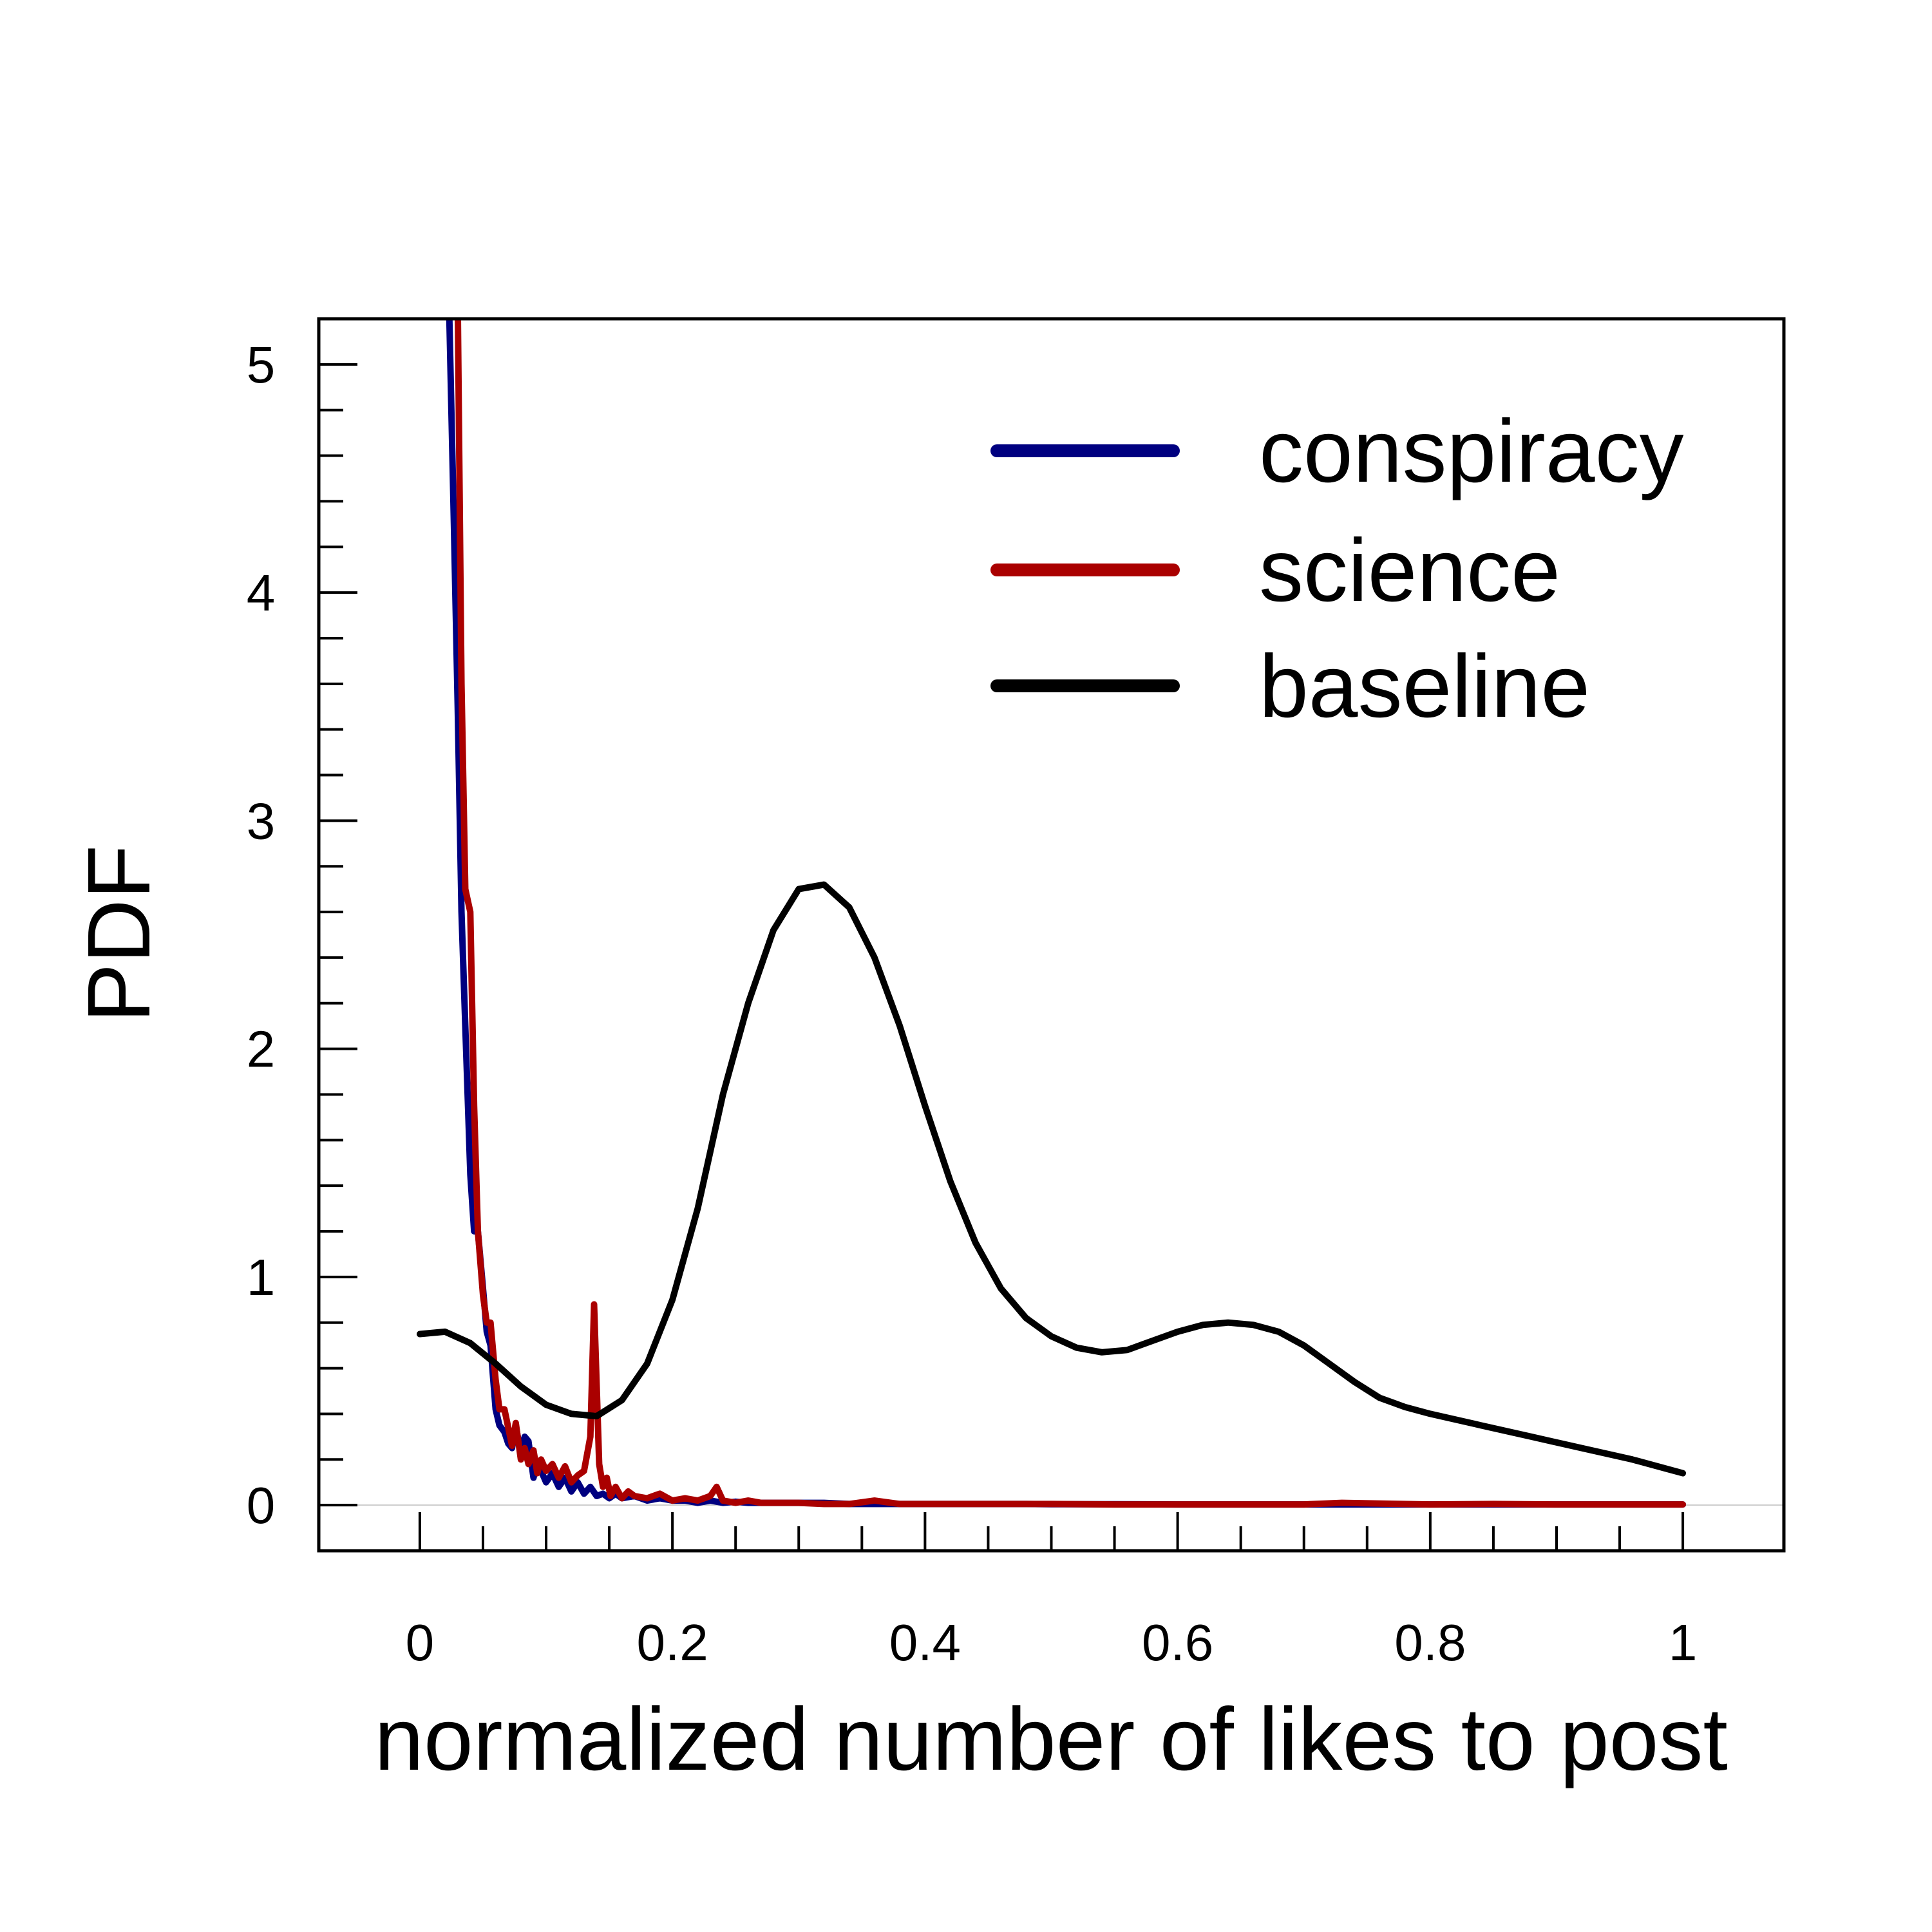 Image resolution: width=1932 pixels, height=1932 pixels. I want to click on y-tick-label: 5, so click(261, 365).